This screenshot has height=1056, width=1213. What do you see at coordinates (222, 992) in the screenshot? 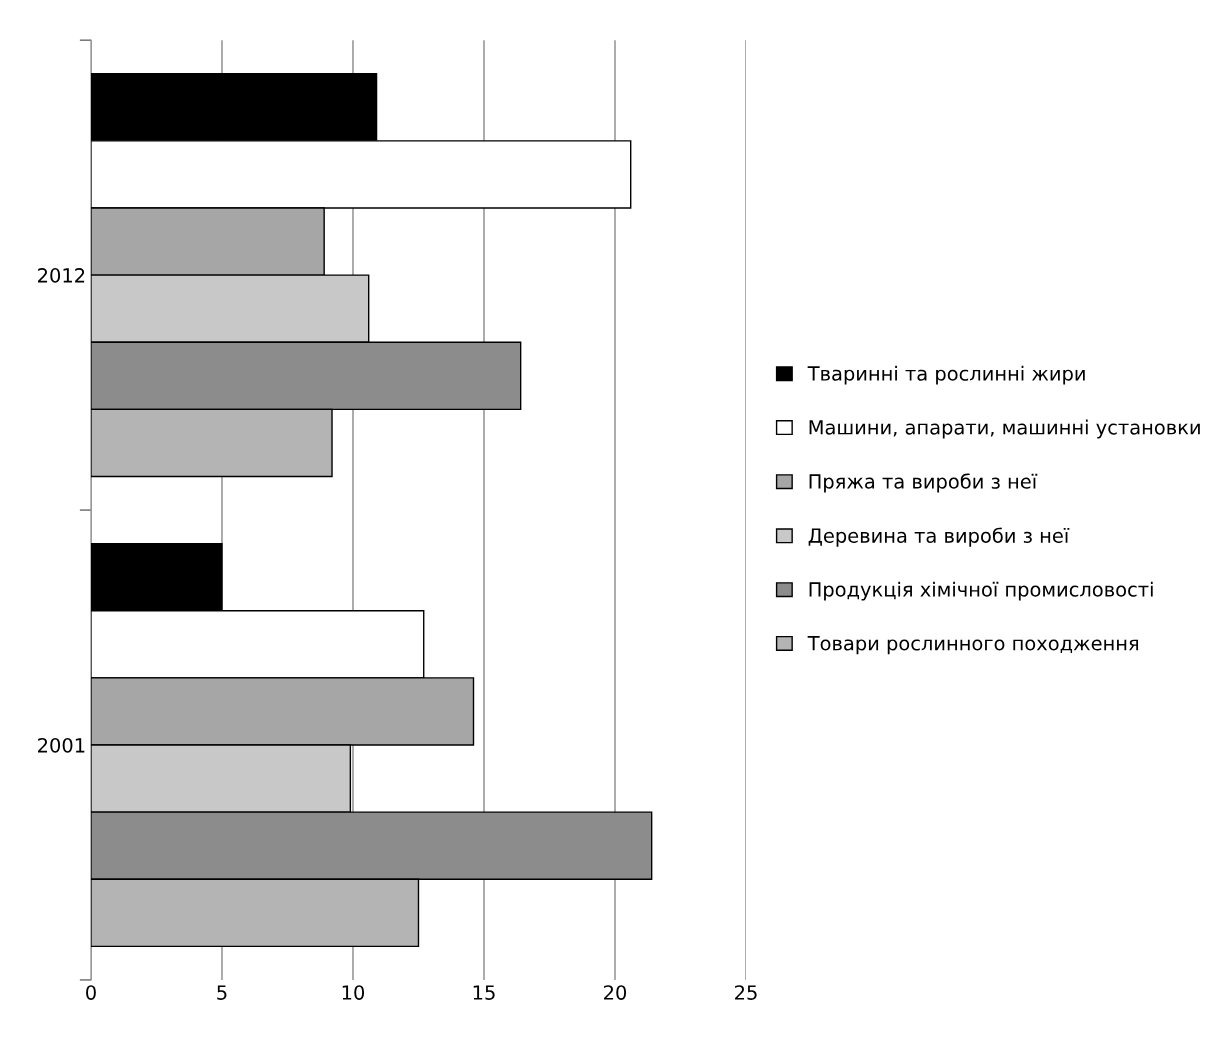
I see `x-tick-label: 5` at bounding box center [222, 992].